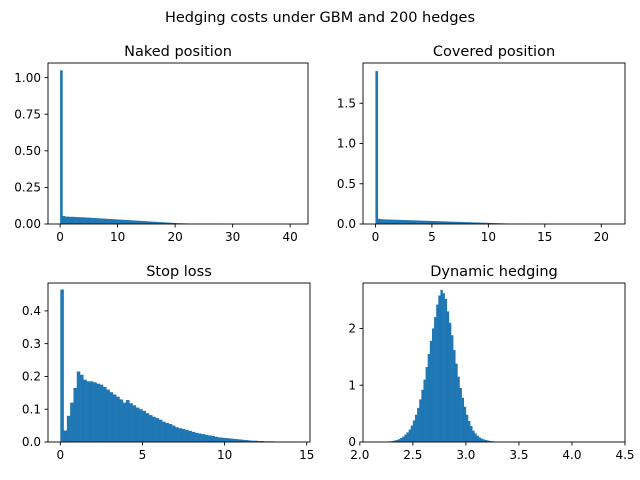  I want to click on subplot-title: Covered position, so click(494, 52).